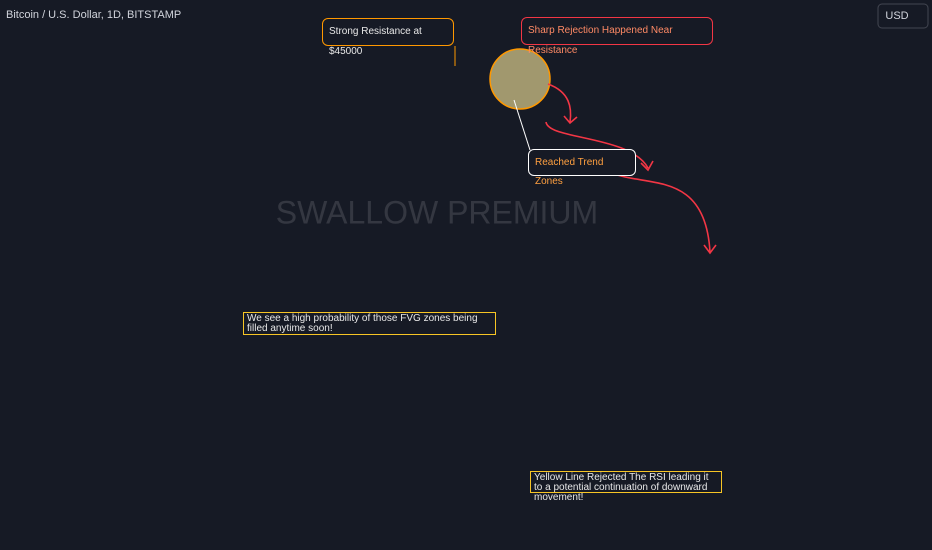  I want to click on annotation: Reached Trend Zones, so click(582, 168).